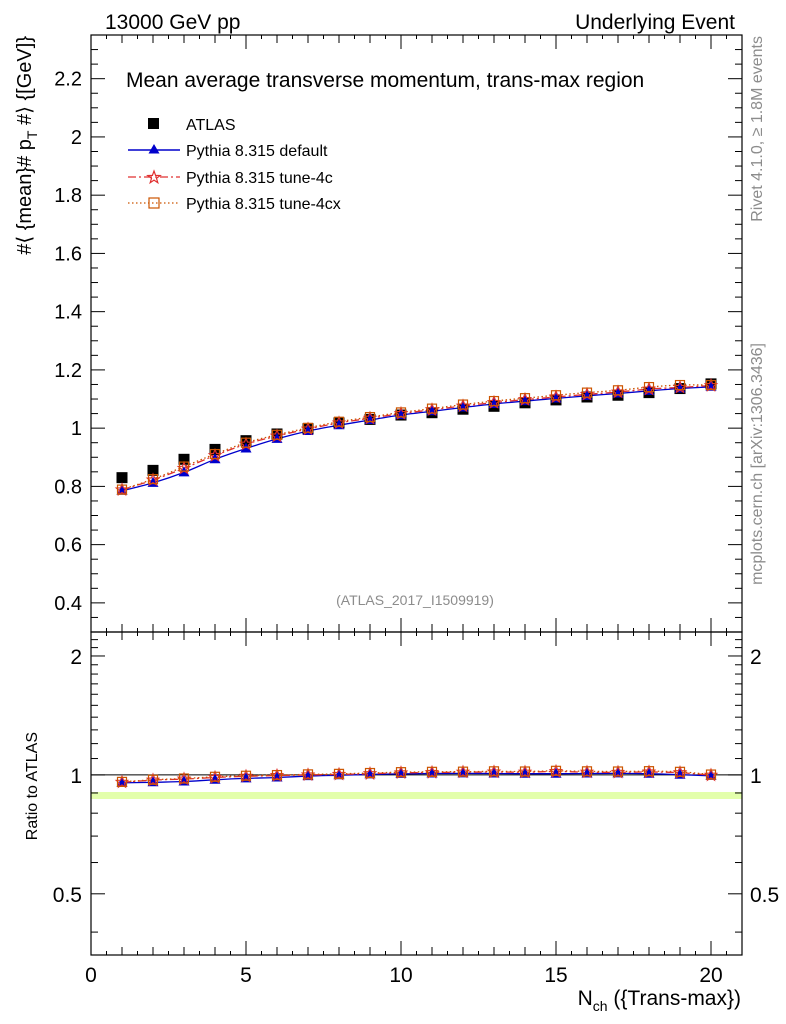  Describe the element at coordinates (585, 998) in the screenshot. I see `x-axis-label-part1: N` at that location.